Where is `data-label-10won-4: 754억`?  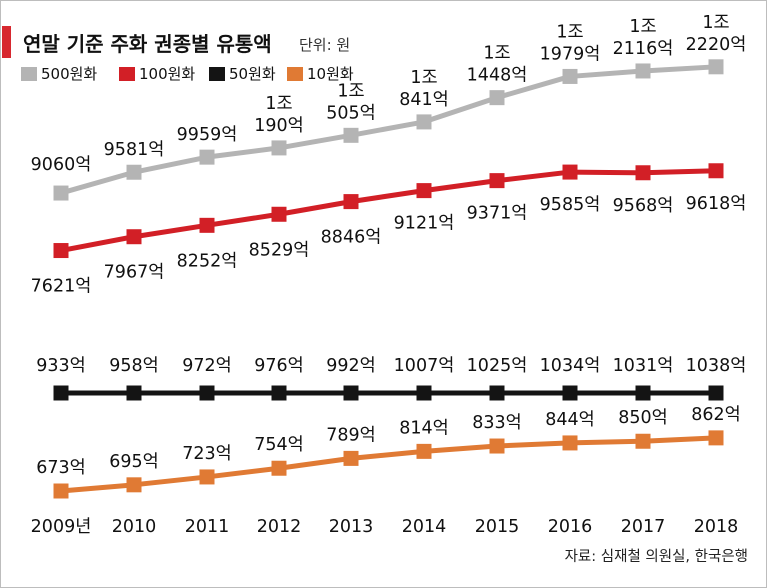
data-label-10won-4: 754억 is located at coordinates (279, 445).